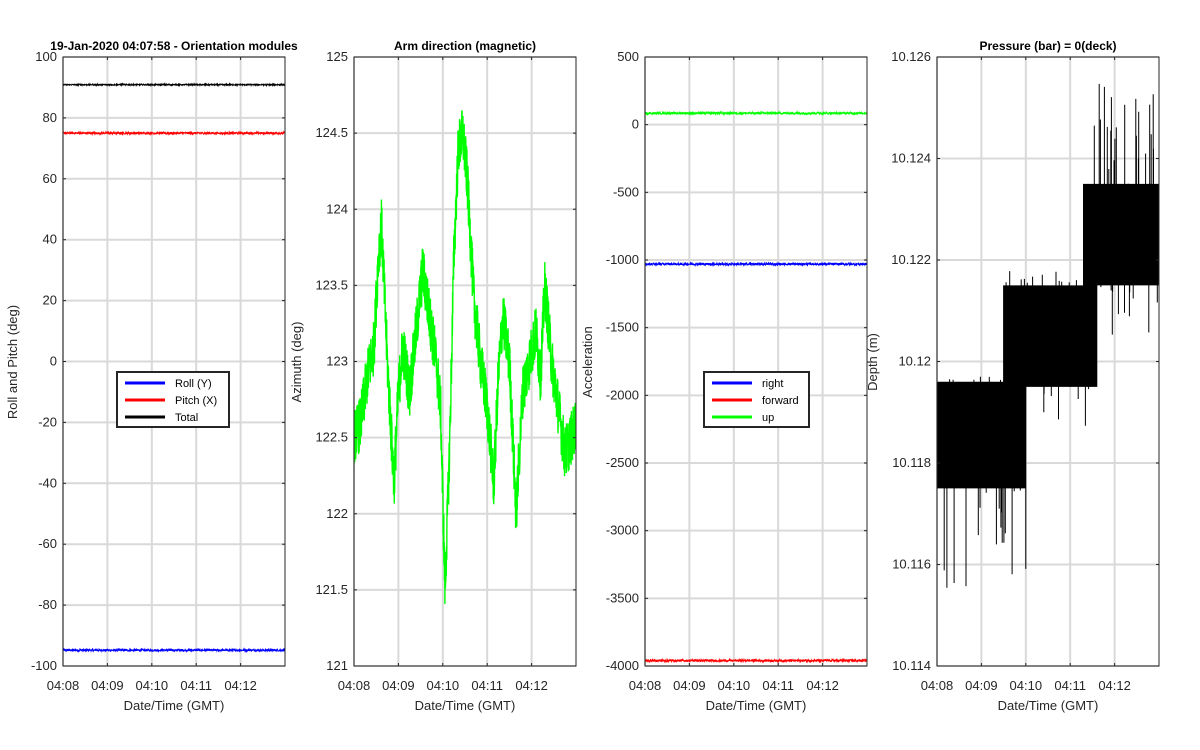 Image resolution: width=1200 pixels, height=750 pixels. What do you see at coordinates (622, 462) in the screenshot?
I see `y-tick-label: -2500` at bounding box center [622, 462].